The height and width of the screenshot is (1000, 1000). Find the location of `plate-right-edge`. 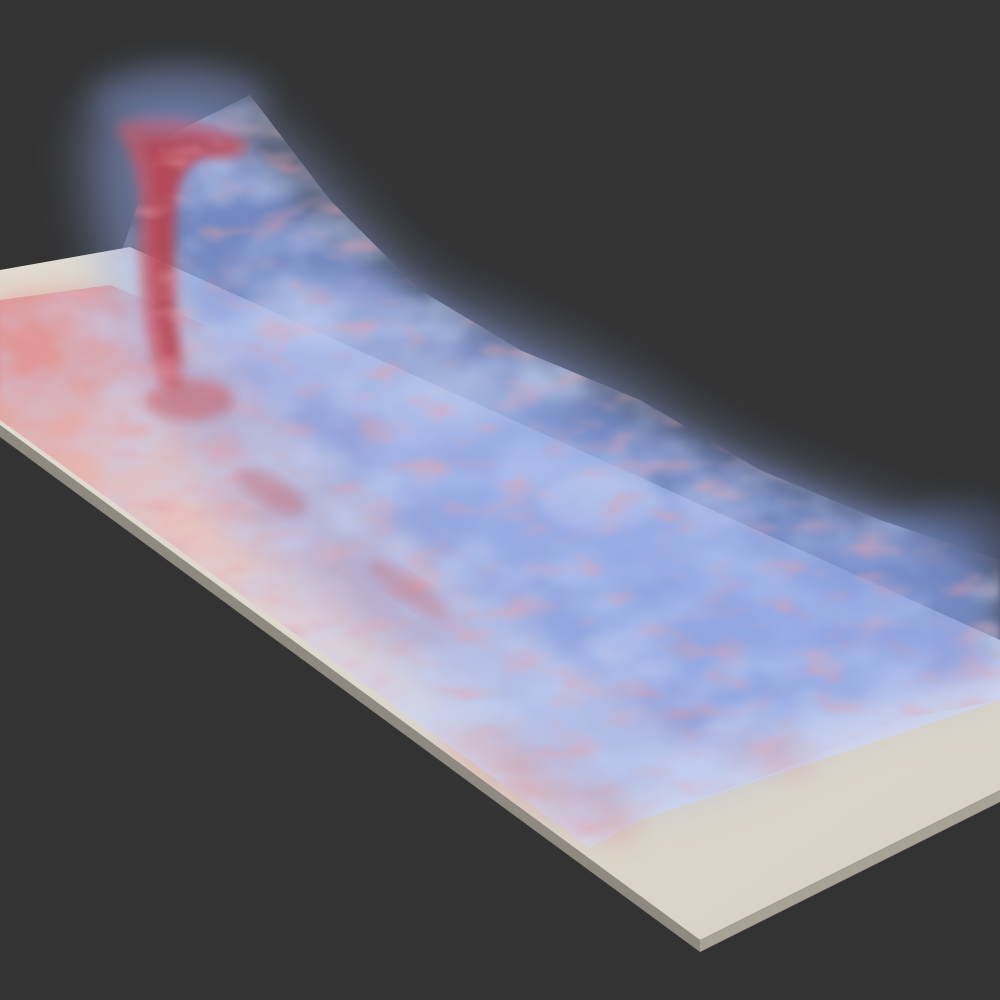

plate-right-edge is located at coordinates (850, 871).